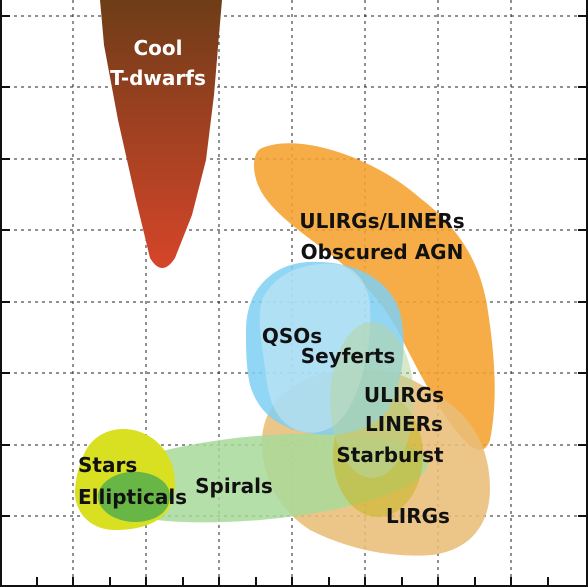  I want to click on label-starburst: Starburst, so click(390, 455).